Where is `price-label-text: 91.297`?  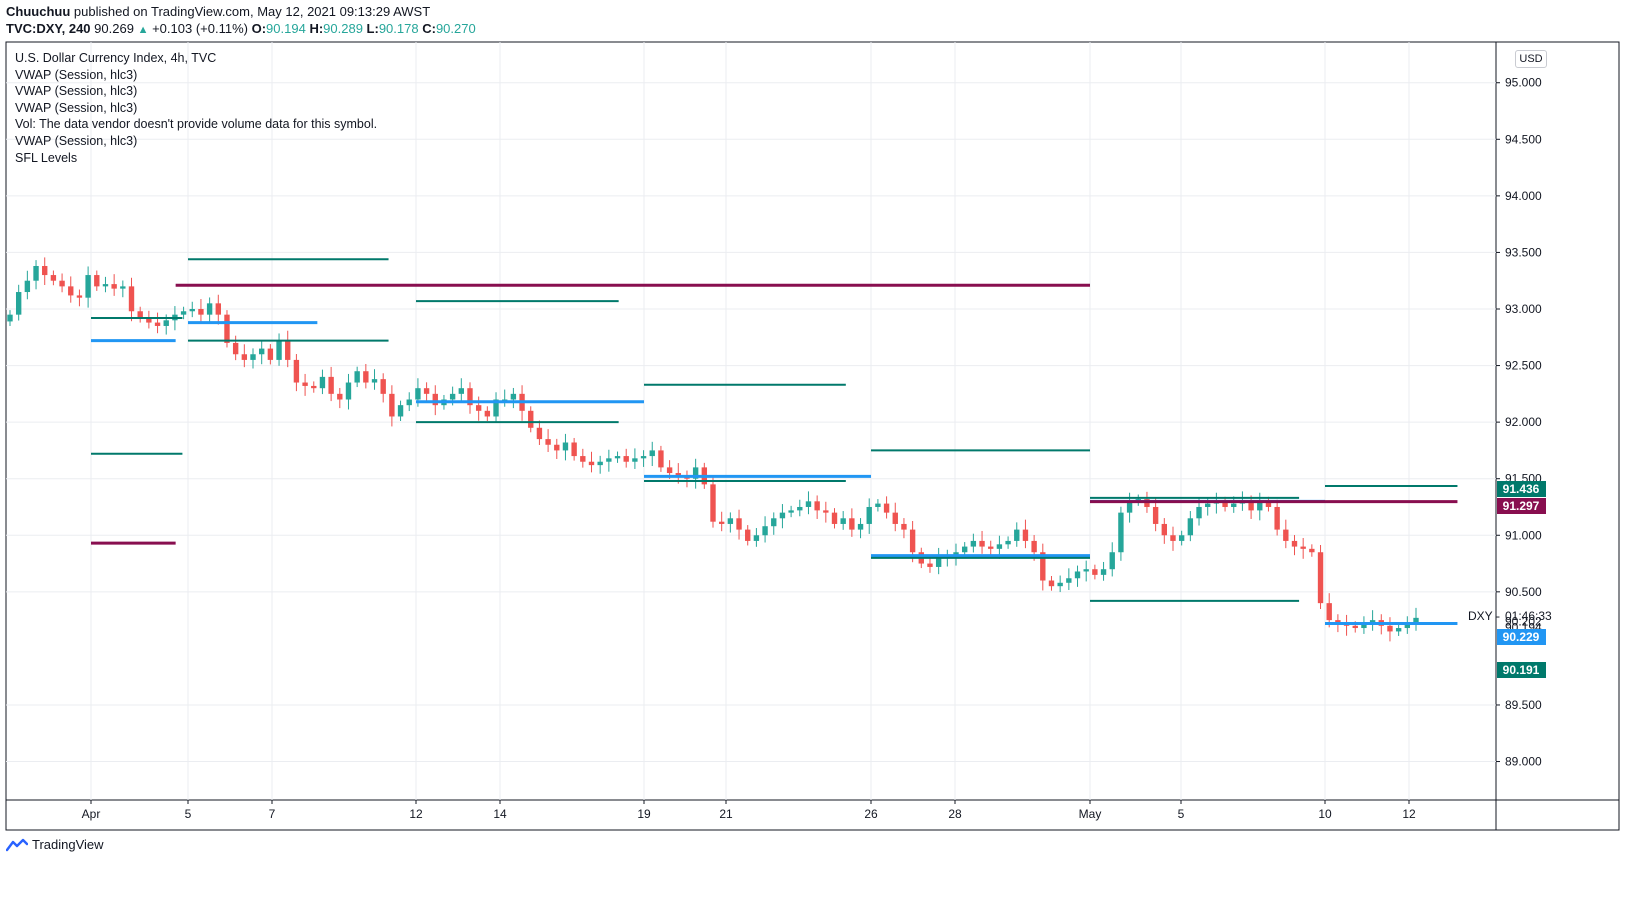 price-label-text: 91.297 is located at coordinates (1521, 506).